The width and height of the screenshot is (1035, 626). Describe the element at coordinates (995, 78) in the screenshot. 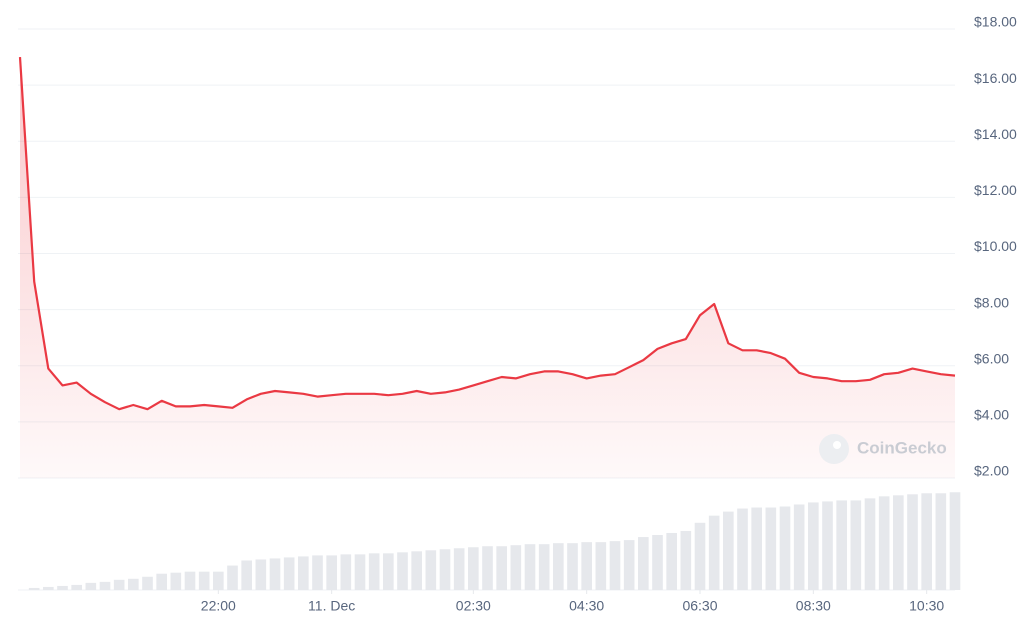

I see `y-tick-label: $16.00` at that location.